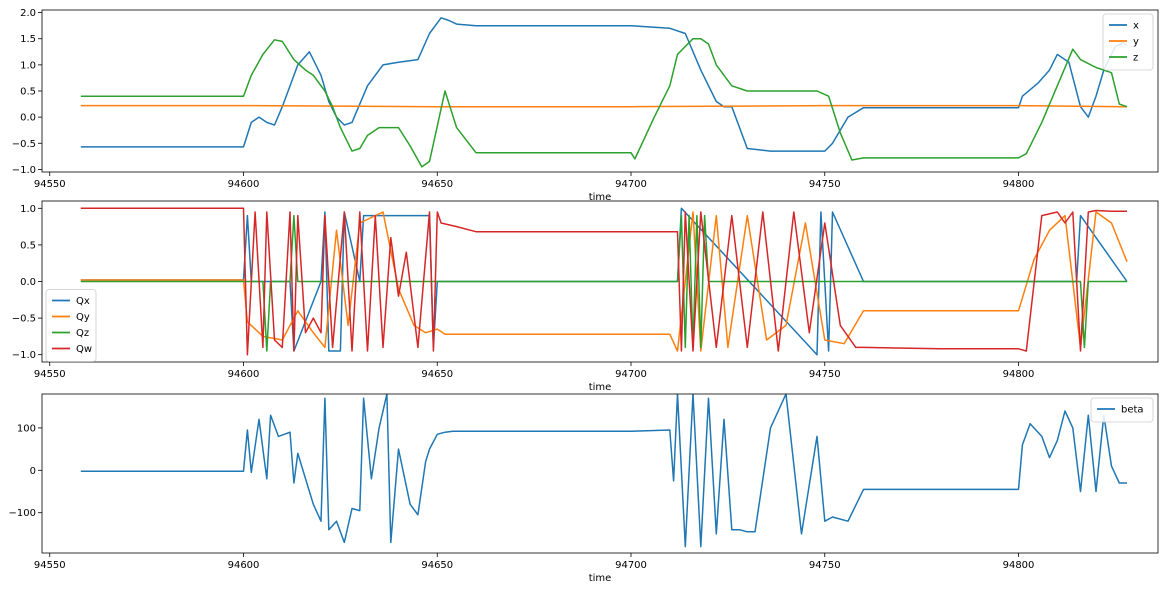 This screenshot has height=596, width=1168. What do you see at coordinates (1136, 42) in the screenshot?
I see `legend-label-y: y` at bounding box center [1136, 42].